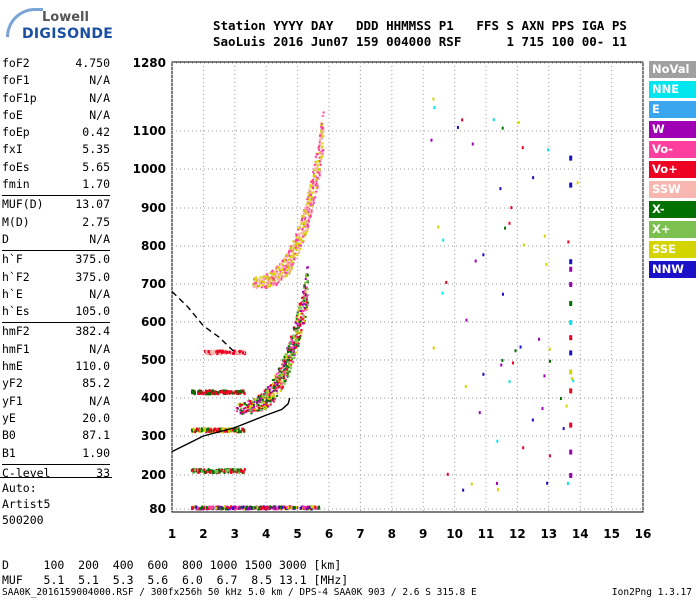 The height and width of the screenshot is (600, 700). Describe the element at coordinates (92, 366) in the screenshot. I see `param-value: 110.0` at that location.